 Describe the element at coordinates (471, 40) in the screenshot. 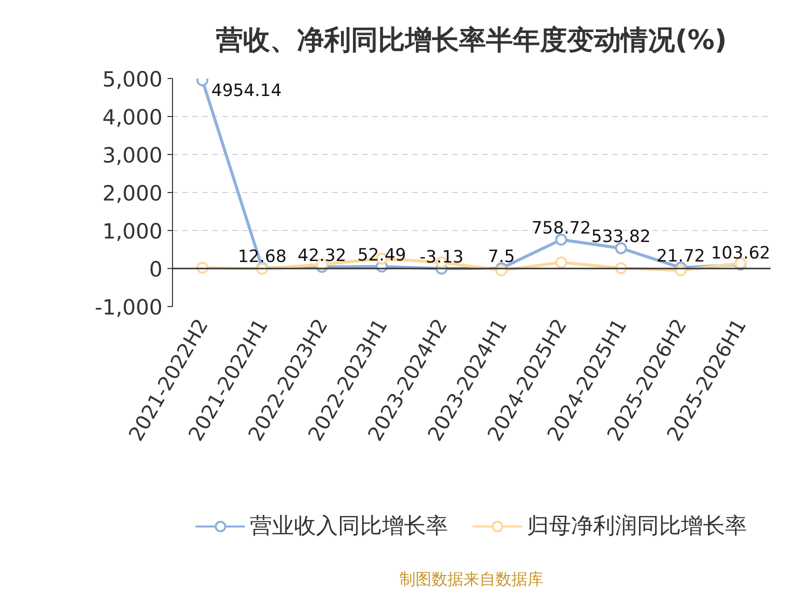

I see `chart-title: 营收、净利同比增长率半年度变动情况(%)` at that location.